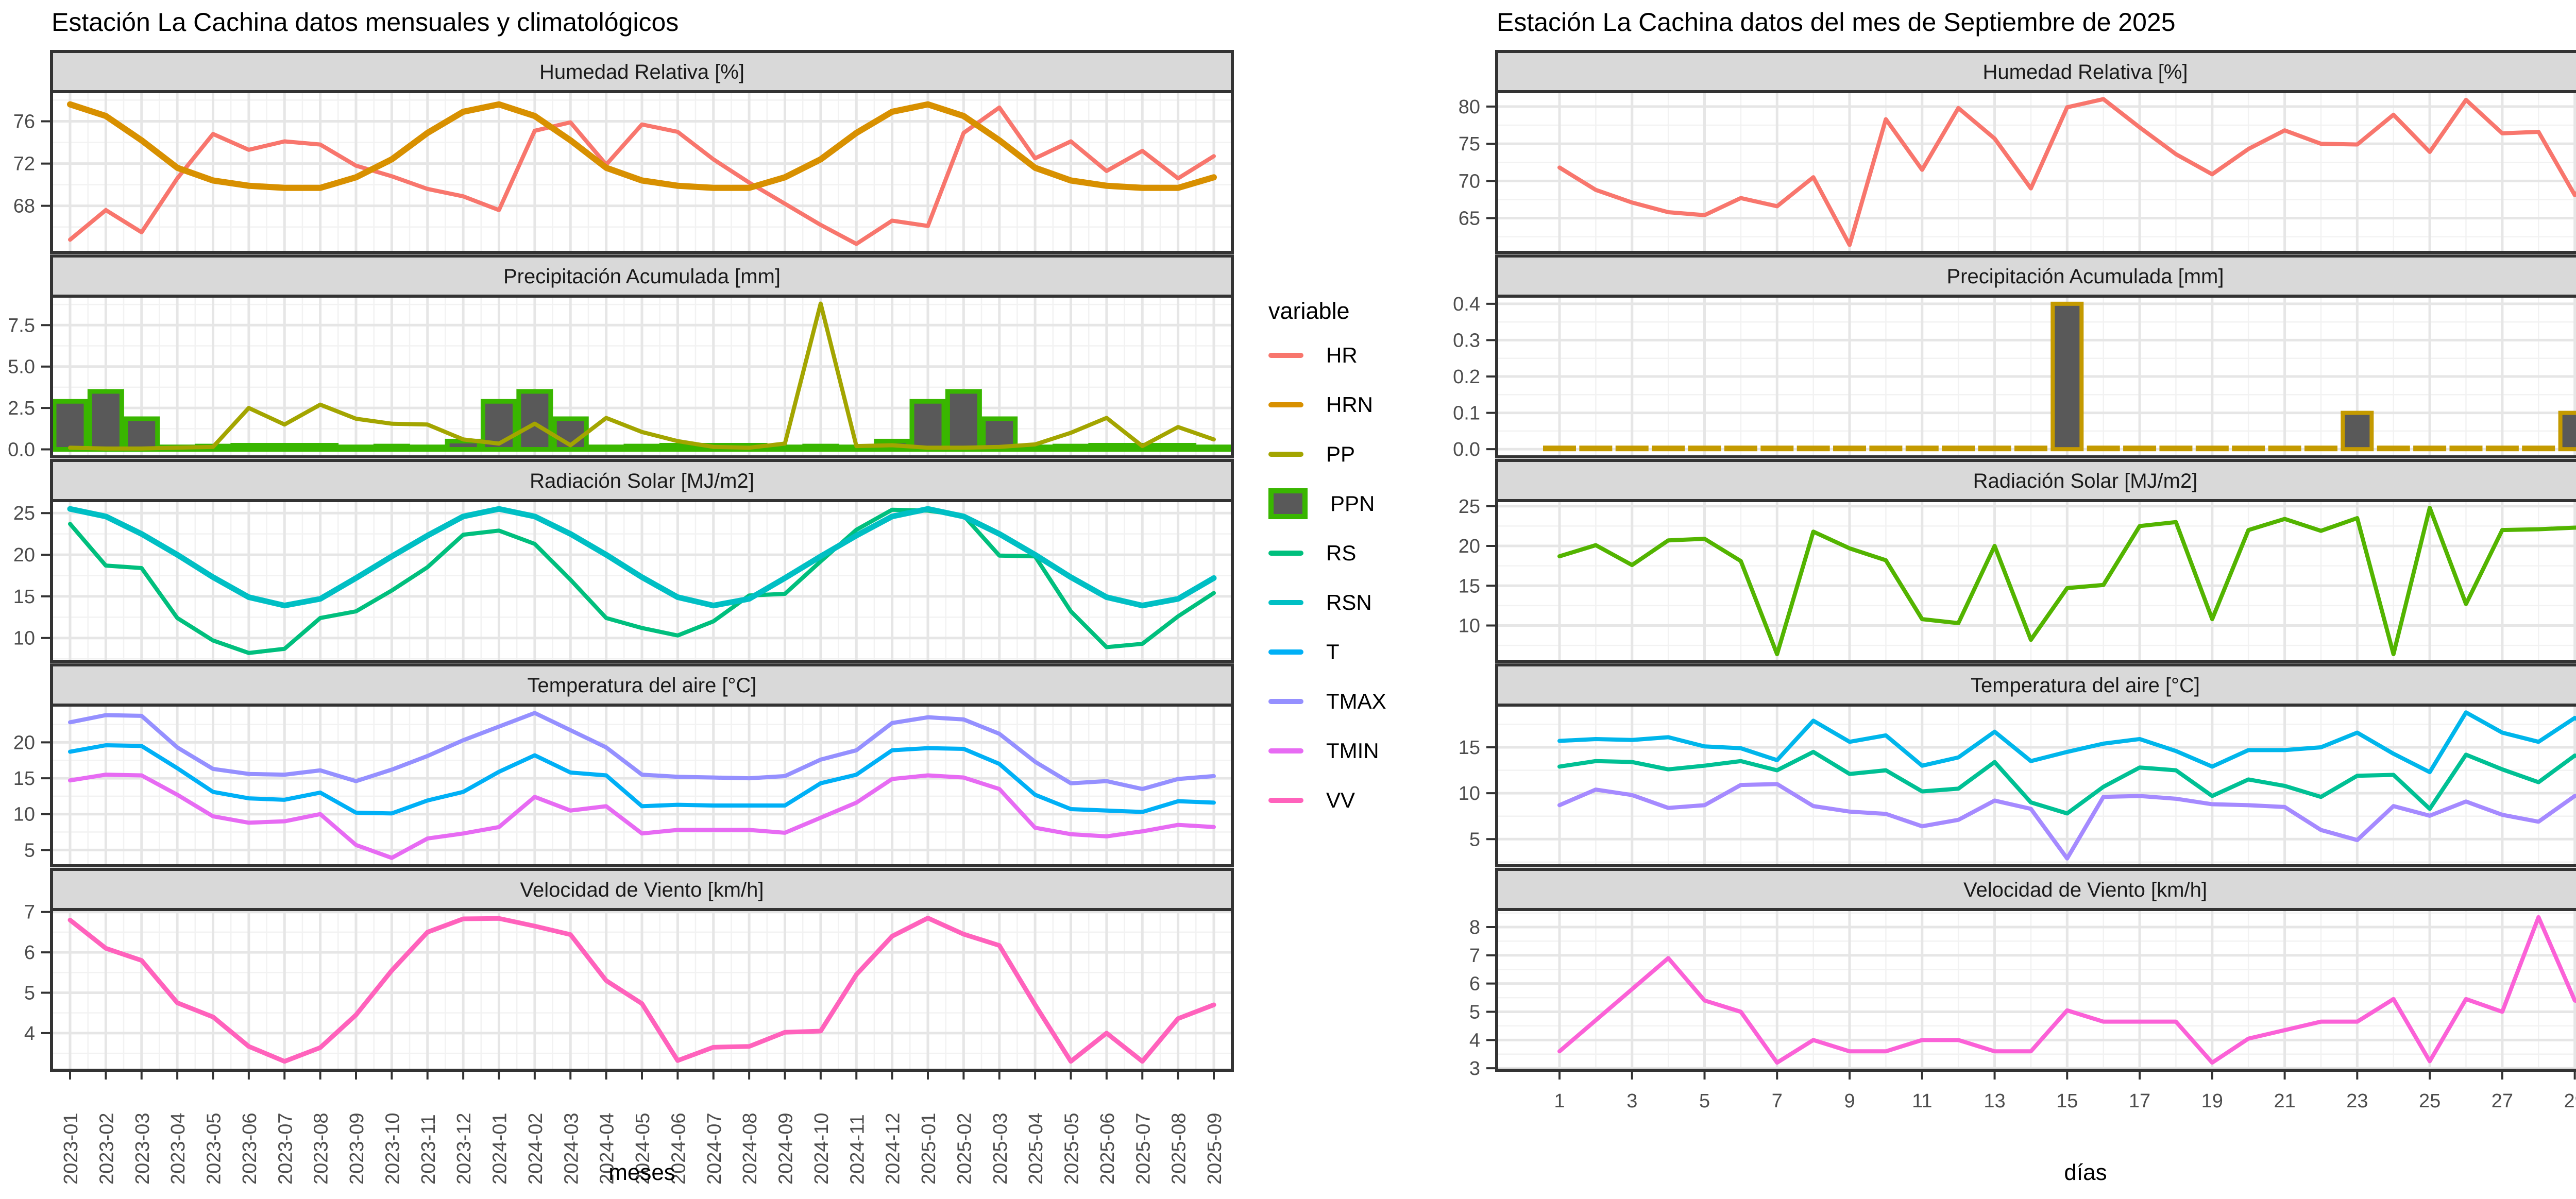 This screenshot has height=1199, width=2576. Describe the element at coordinates (607, 1149) in the screenshot. I see `x-tick-label: 2024-04` at that location.